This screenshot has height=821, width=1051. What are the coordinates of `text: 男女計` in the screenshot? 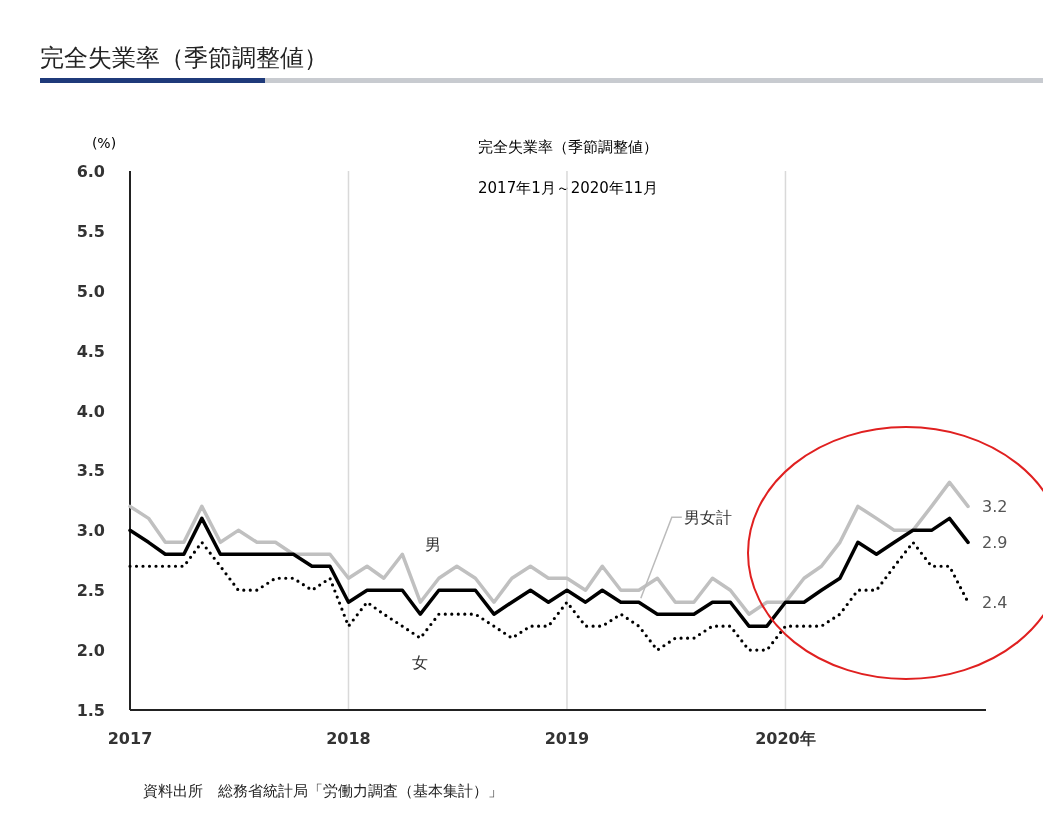 It's located at (707, 518).